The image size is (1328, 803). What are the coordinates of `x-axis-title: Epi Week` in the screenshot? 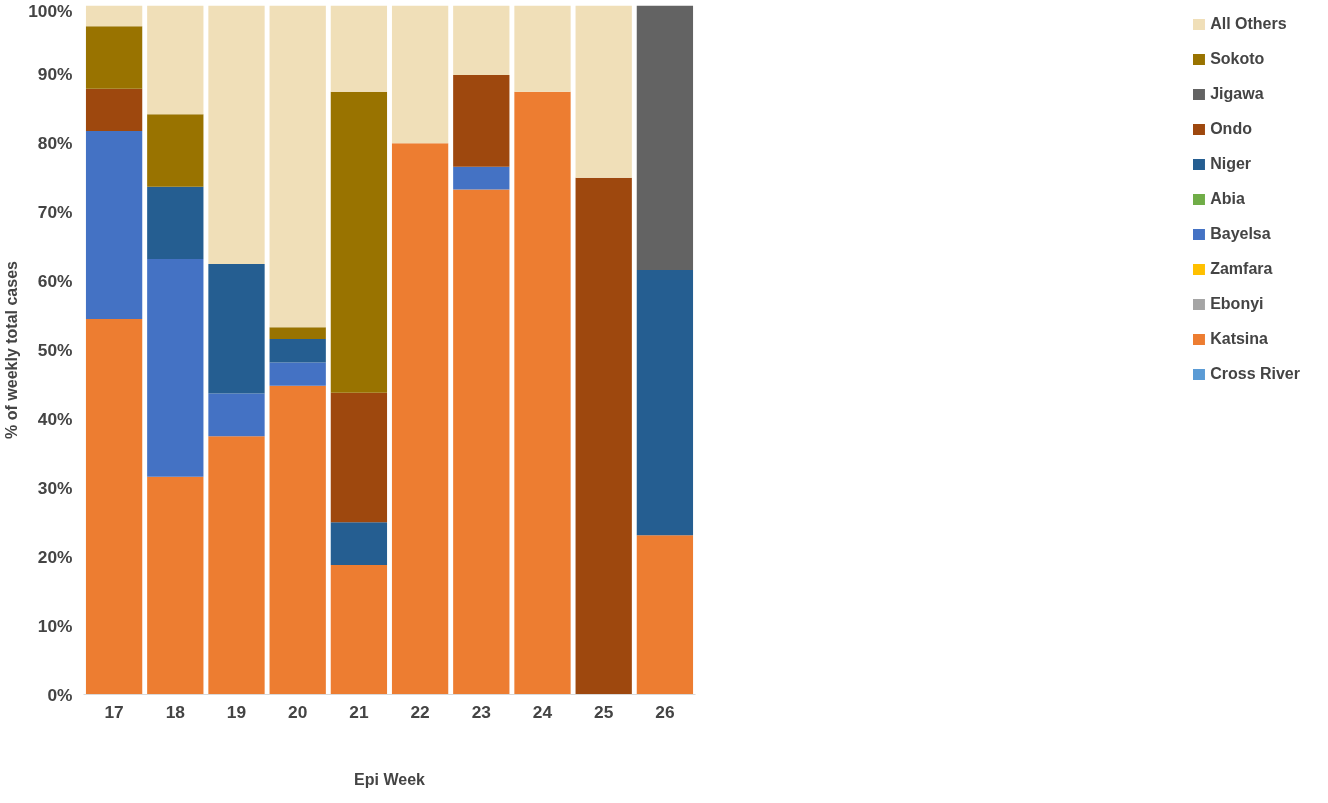 It's located at (390, 779).